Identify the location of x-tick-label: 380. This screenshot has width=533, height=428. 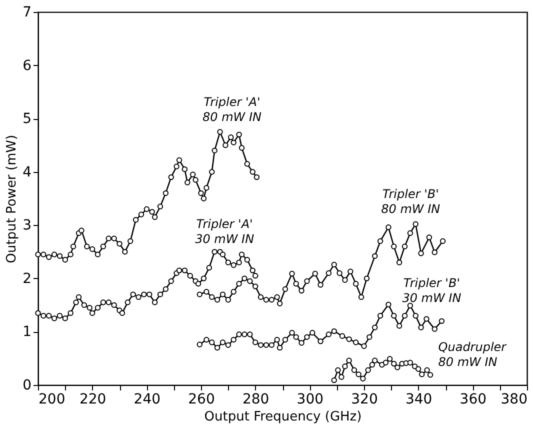
(514, 400).